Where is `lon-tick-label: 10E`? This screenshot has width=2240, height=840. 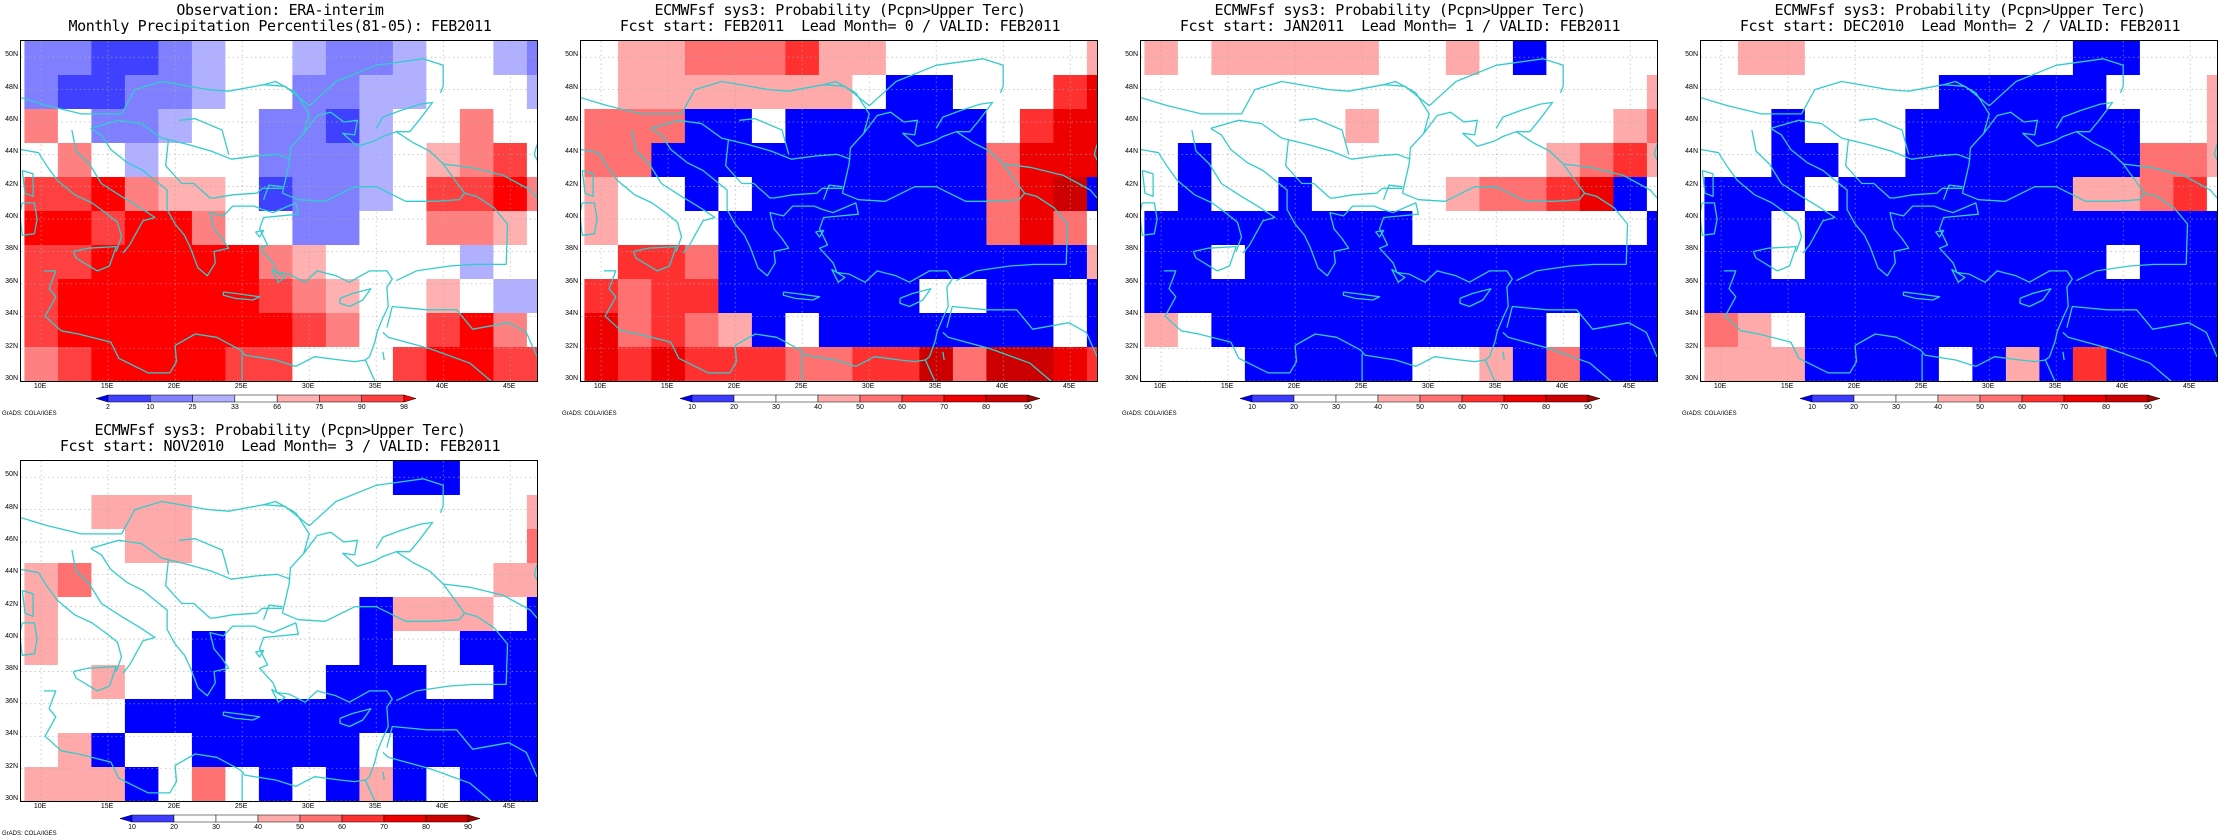
lon-tick-label: 10E is located at coordinates (1160, 386).